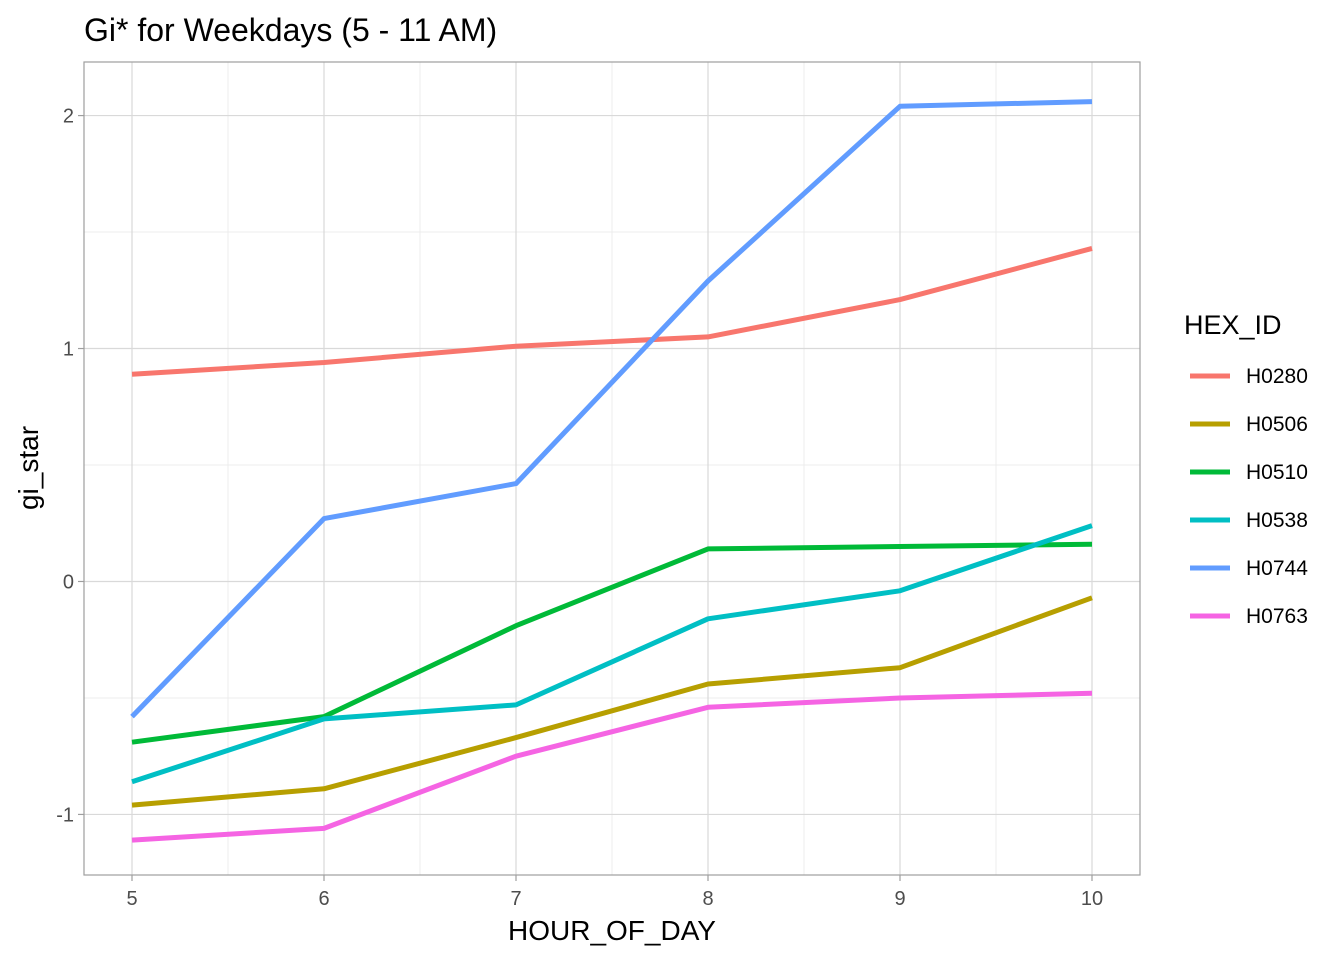  Describe the element at coordinates (1277, 568) in the screenshot. I see `legend-label: H0744` at that location.